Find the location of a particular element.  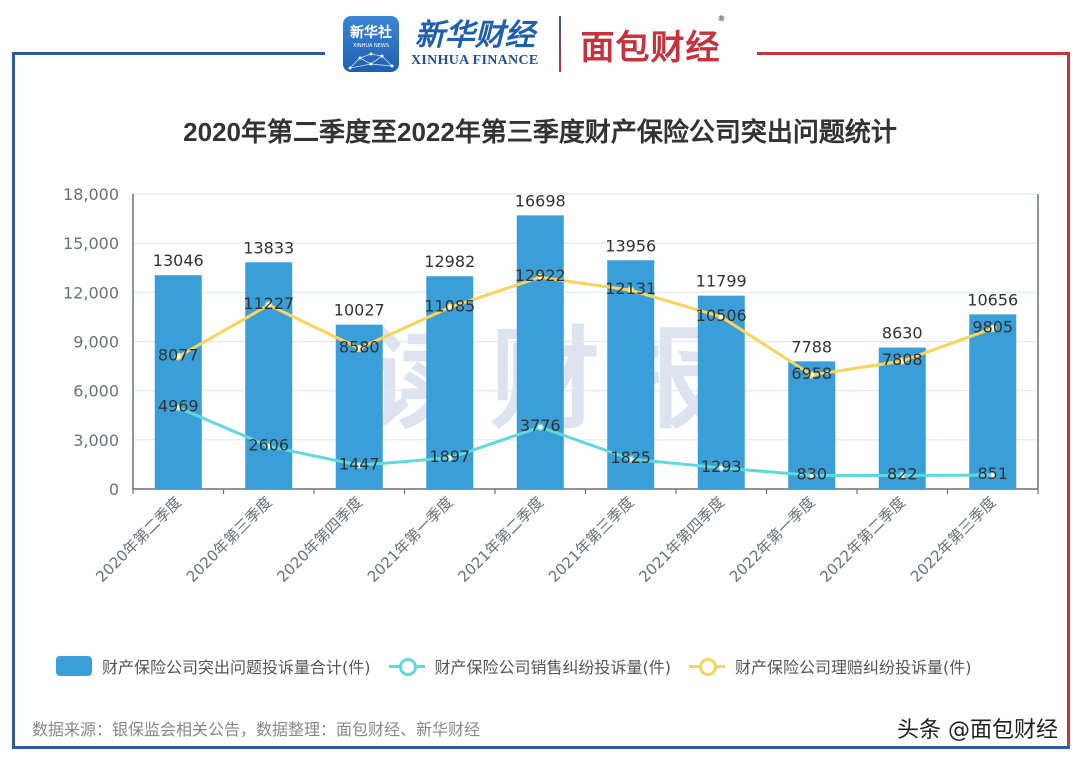

claims-line is located at coordinates (585, 326).